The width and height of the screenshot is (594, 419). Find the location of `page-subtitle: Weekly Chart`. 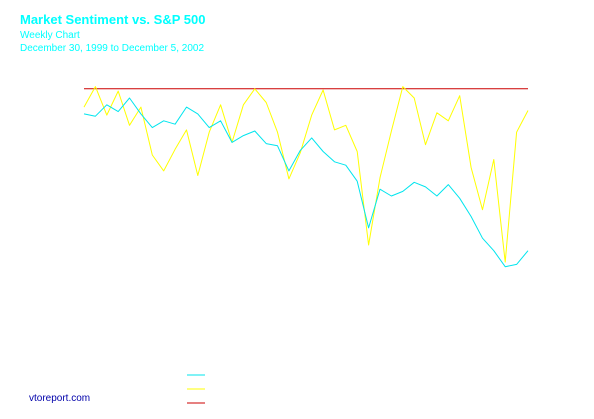

page-subtitle: Weekly Chart is located at coordinates (50, 35).